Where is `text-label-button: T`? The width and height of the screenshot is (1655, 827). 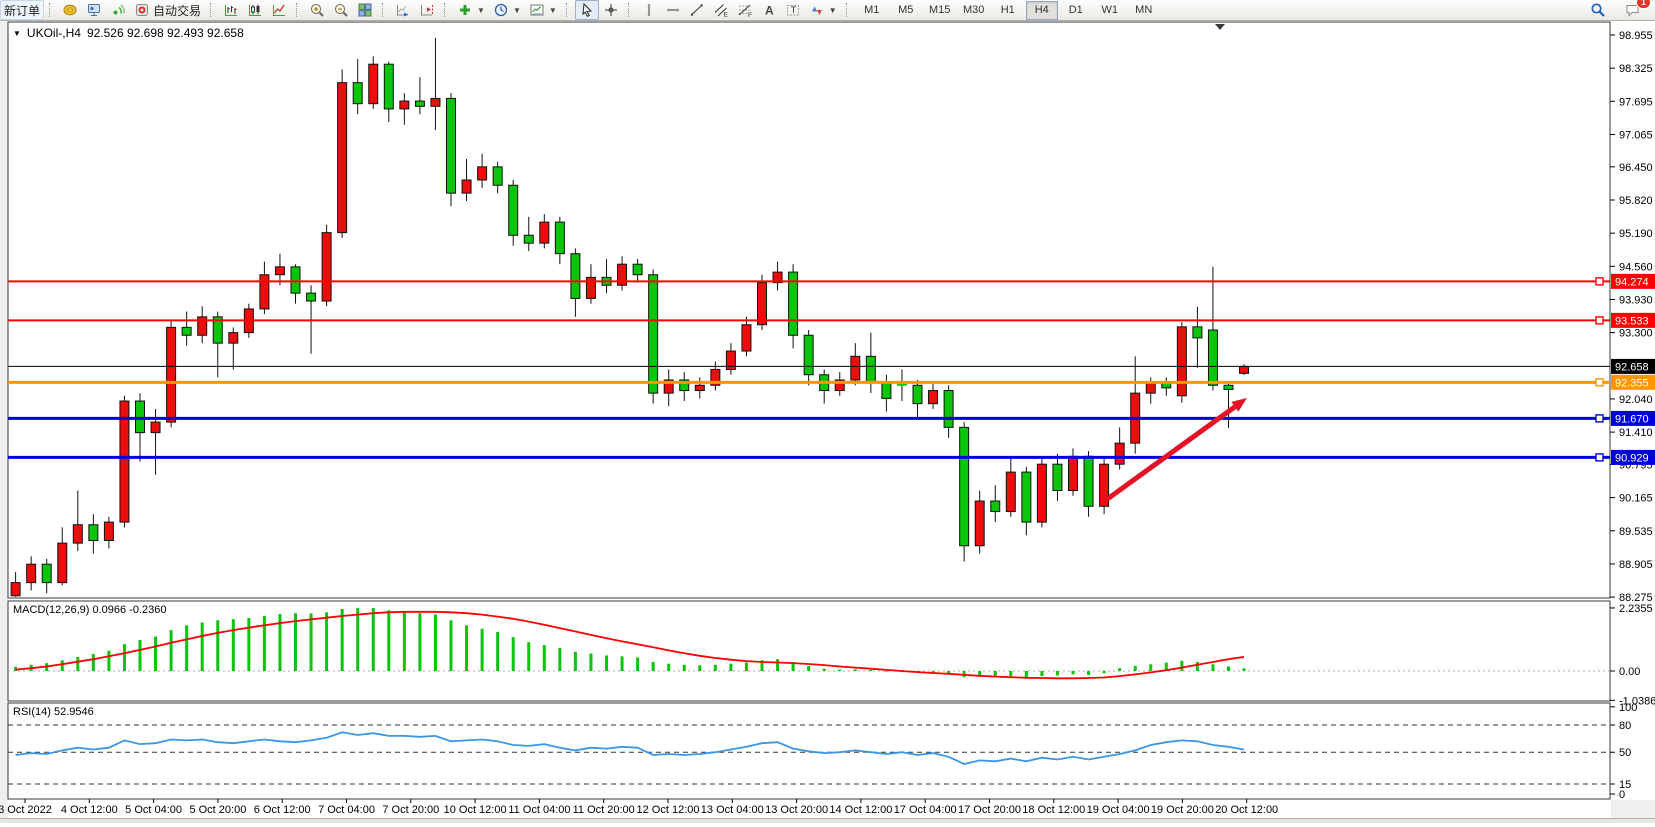
text-label-button: T is located at coordinates (793, 10).